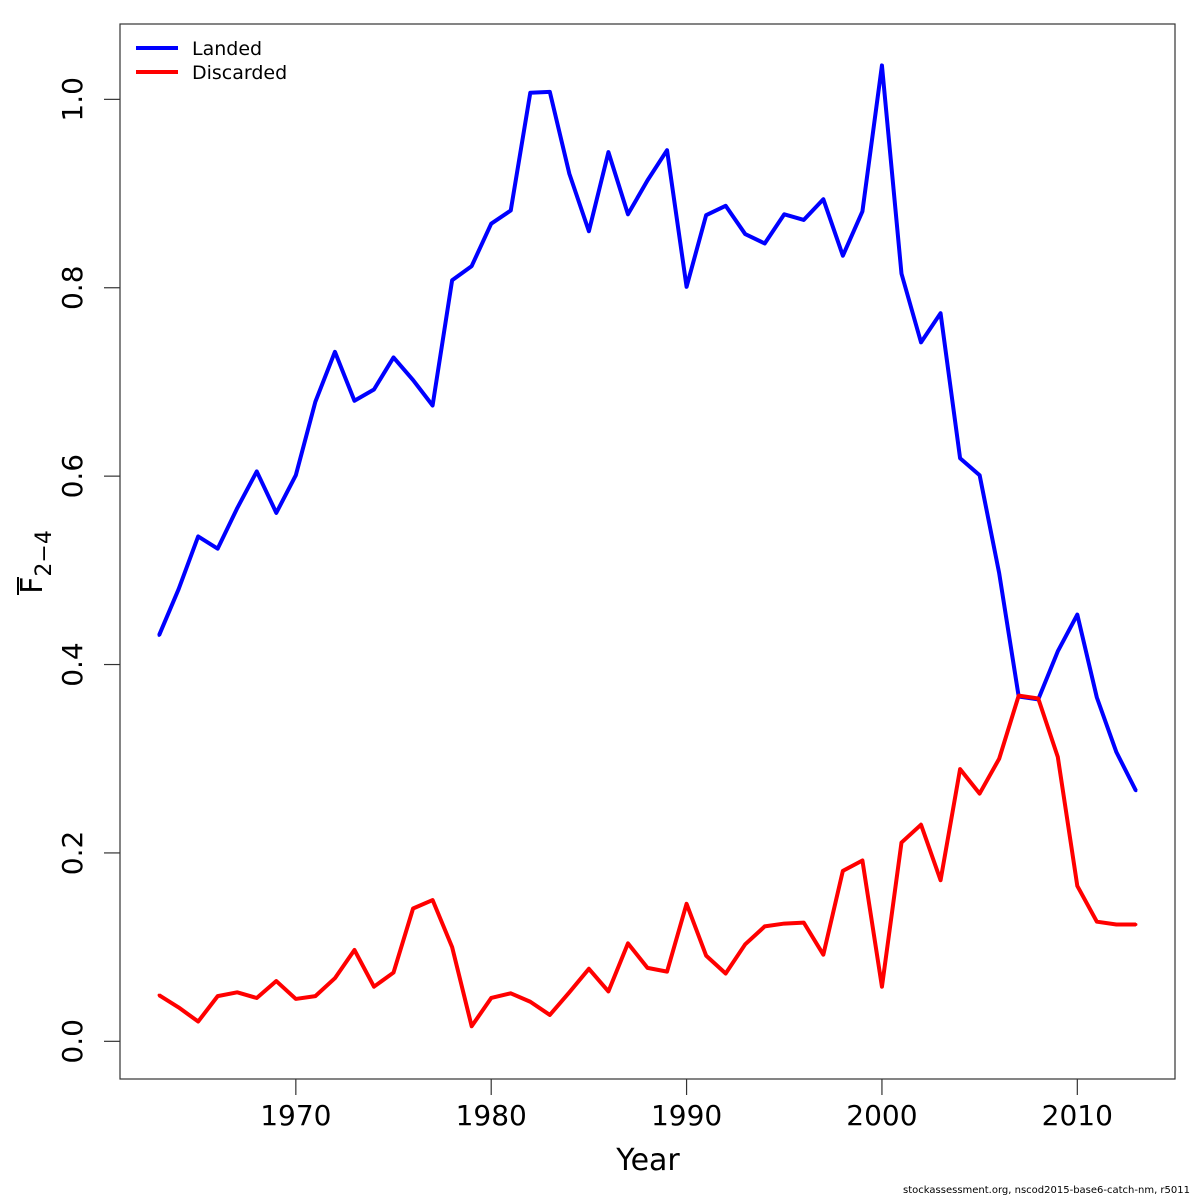 This screenshot has width=1200, height=1200. What do you see at coordinates (628, 214) in the screenshot?
I see `data-point-landed-1987` at bounding box center [628, 214].